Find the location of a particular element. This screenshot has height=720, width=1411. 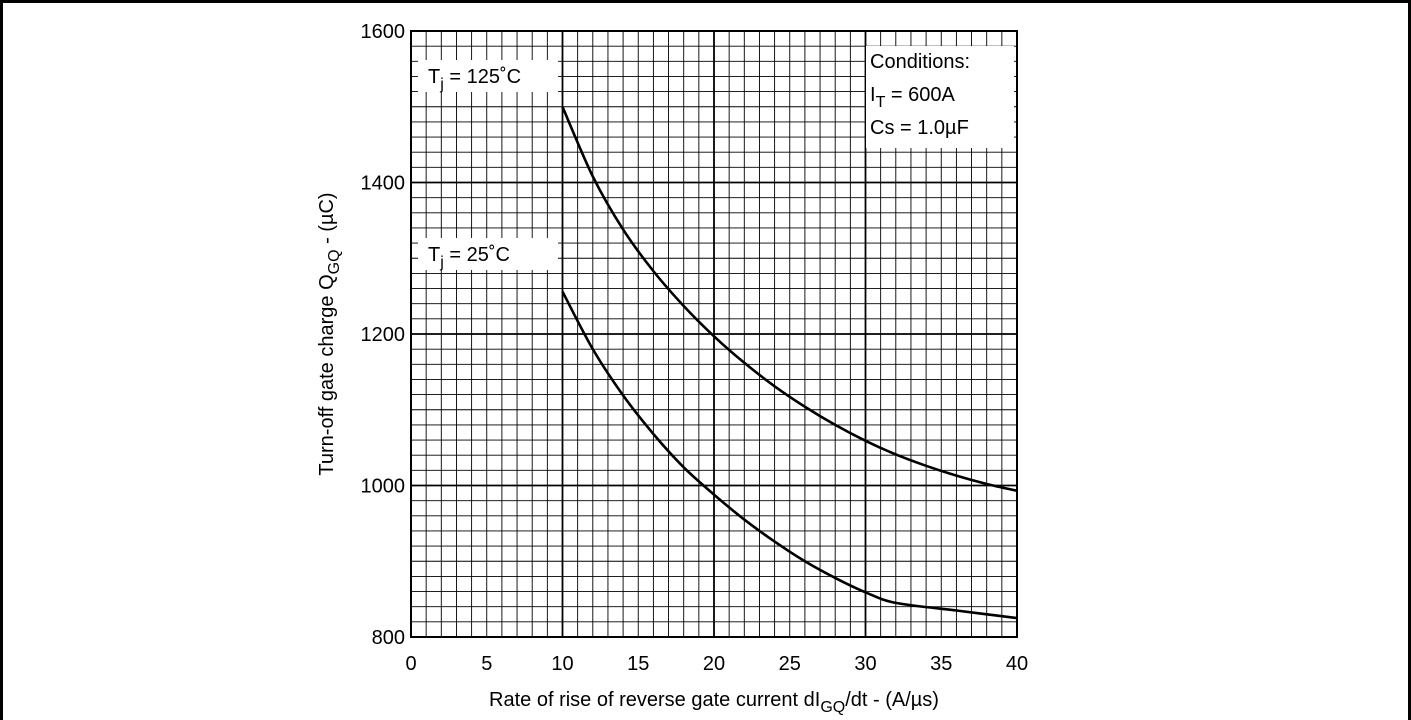

y-tick-labels: 800 1000 1200 1400 1600 is located at coordinates (383, 335).